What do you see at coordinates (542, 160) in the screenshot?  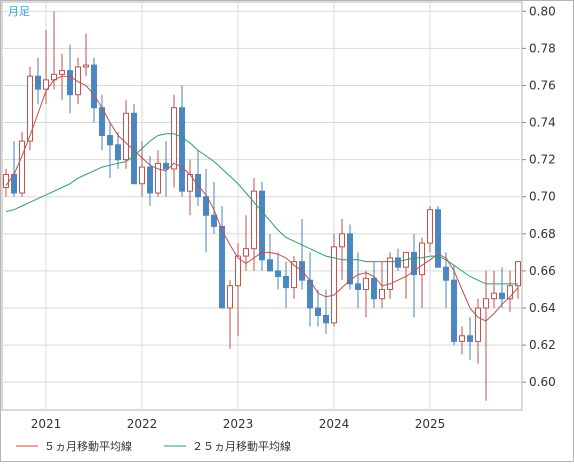 I see `y-tick-label: 0.72` at bounding box center [542, 160].